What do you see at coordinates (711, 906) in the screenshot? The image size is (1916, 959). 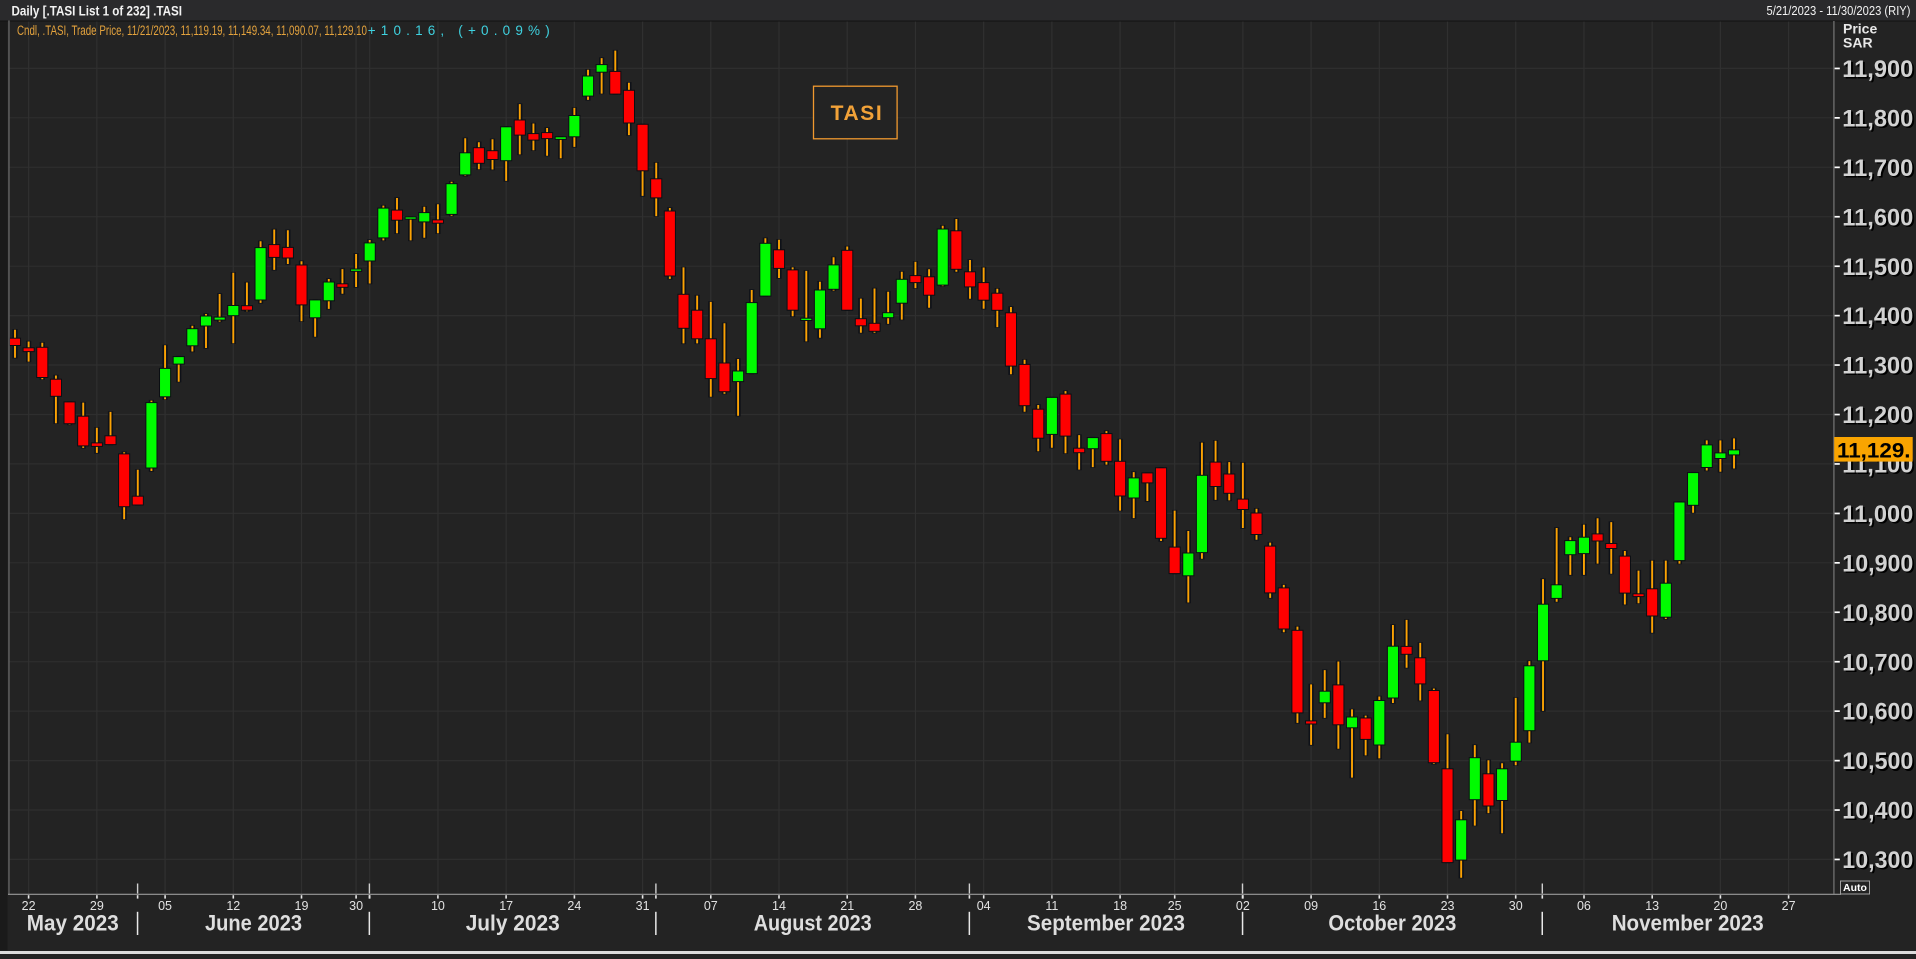 I see `svg-text: 07` at bounding box center [711, 906].